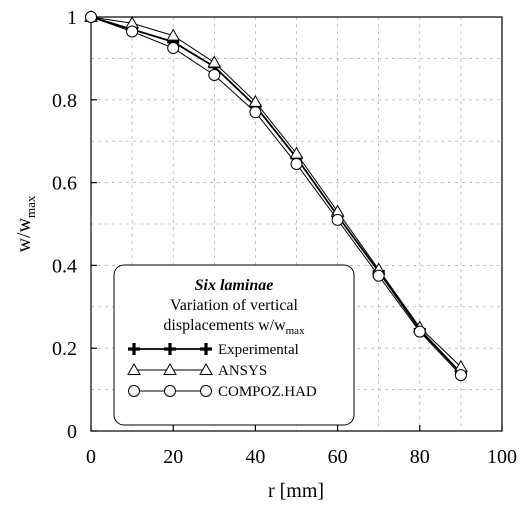 This screenshot has width=526, height=505. I want to click on legend-label: COMPOZ.HAD, so click(267, 392).